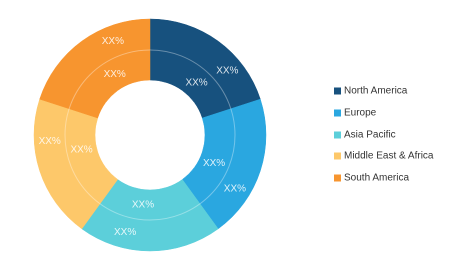 Image resolution: width=468 pixels, height=280 pixels. I want to click on legend-label: Europe, so click(360, 113).